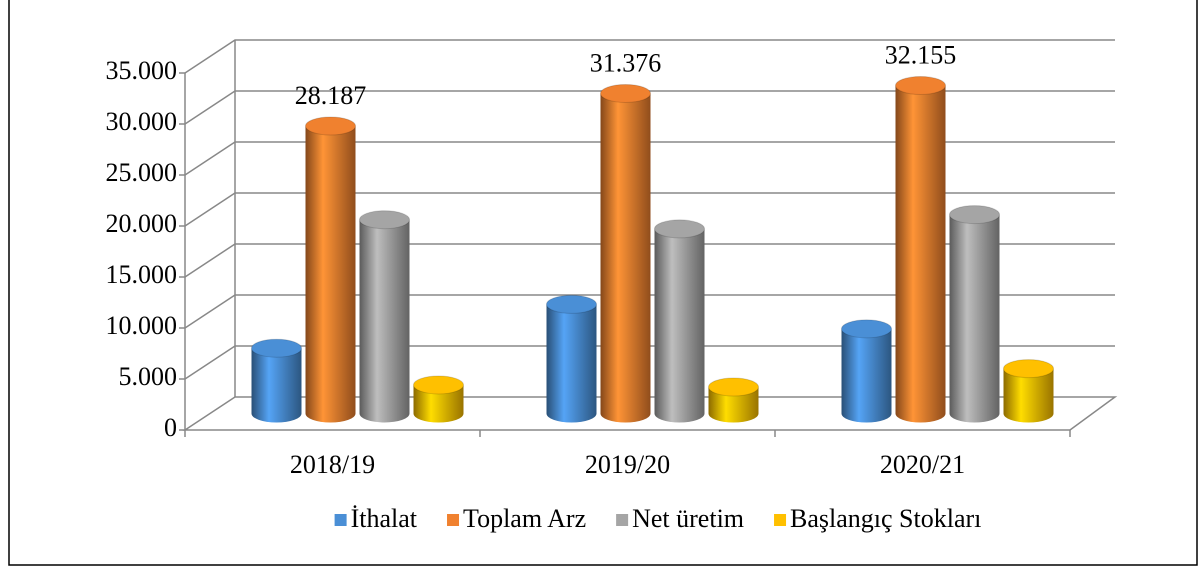 The image size is (1204, 567). Describe the element at coordinates (922, 464) in the screenshot. I see `x-tick-label: 2020/21` at that location.